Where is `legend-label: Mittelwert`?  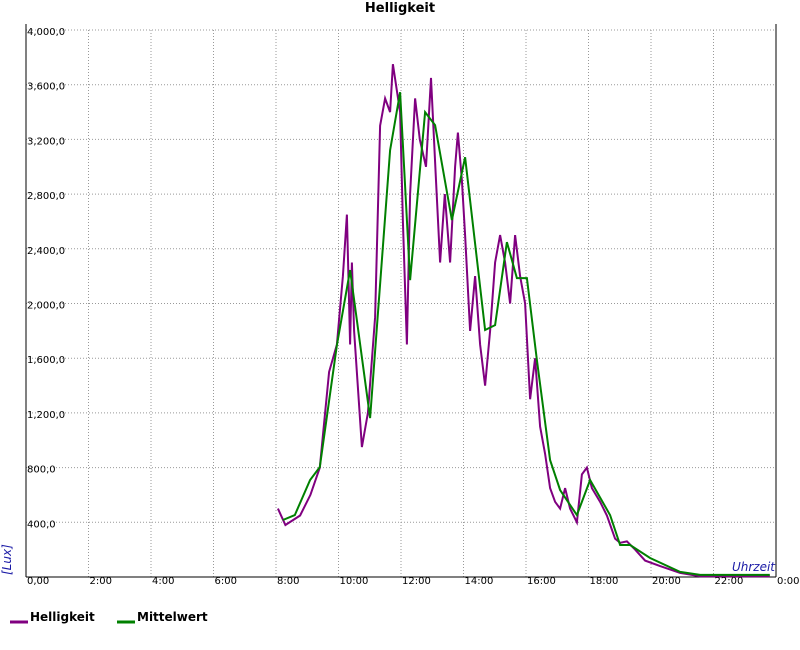 legend-label: Mittelwert is located at coordinates (172, 617).